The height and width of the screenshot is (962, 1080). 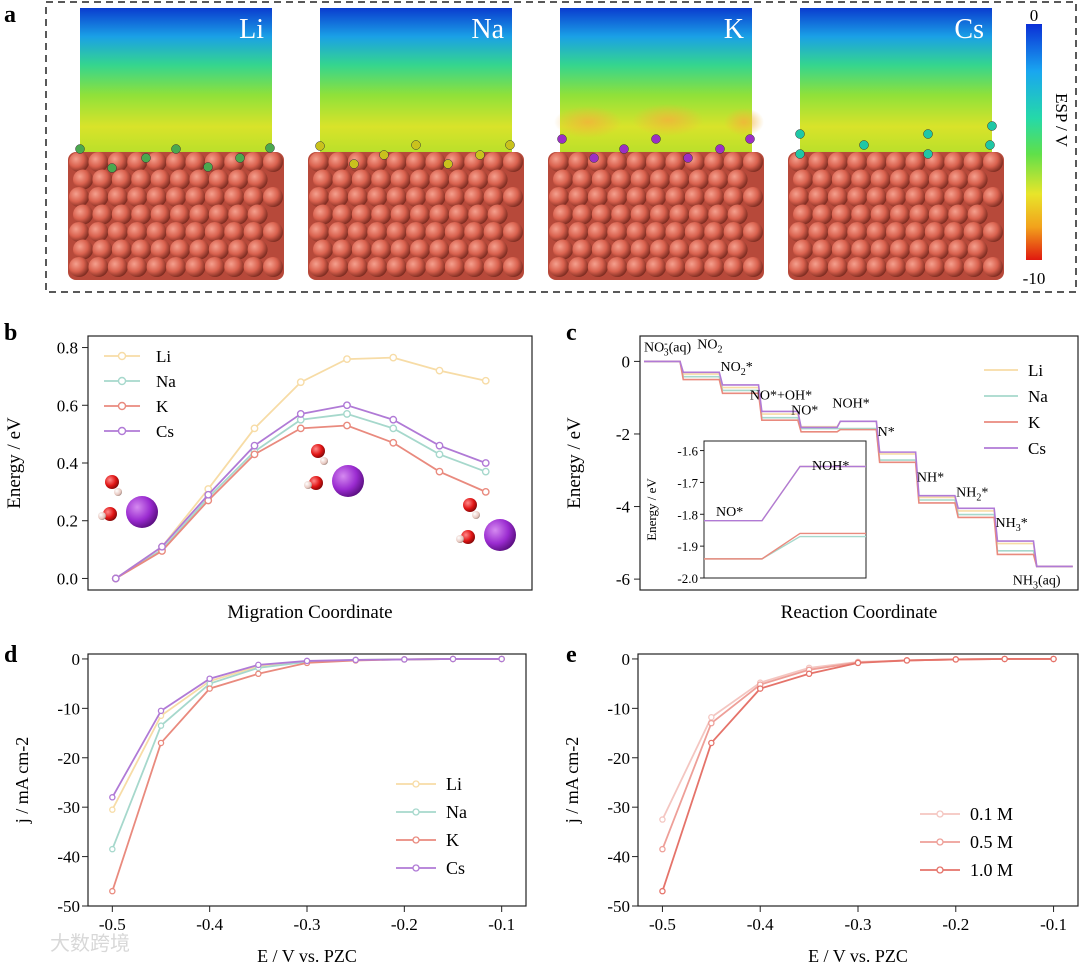 What do you see at coordinates (487, 29) in the screenshot?
I see `slab-label: Na` at bounding box center [487, 29].